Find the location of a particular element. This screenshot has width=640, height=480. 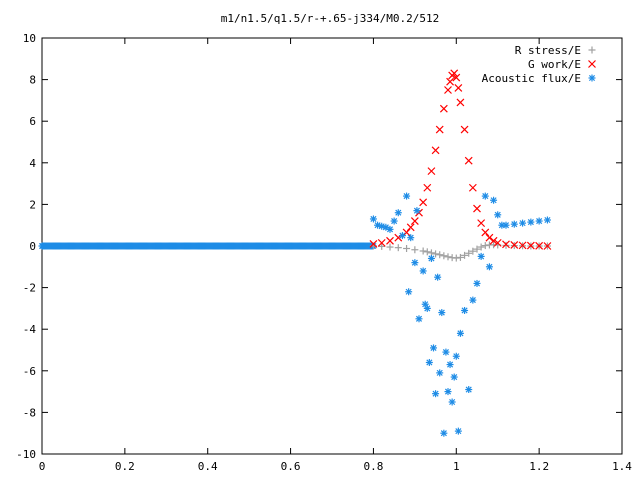

legend-label: G work/E is located at coordinates (554, 64).